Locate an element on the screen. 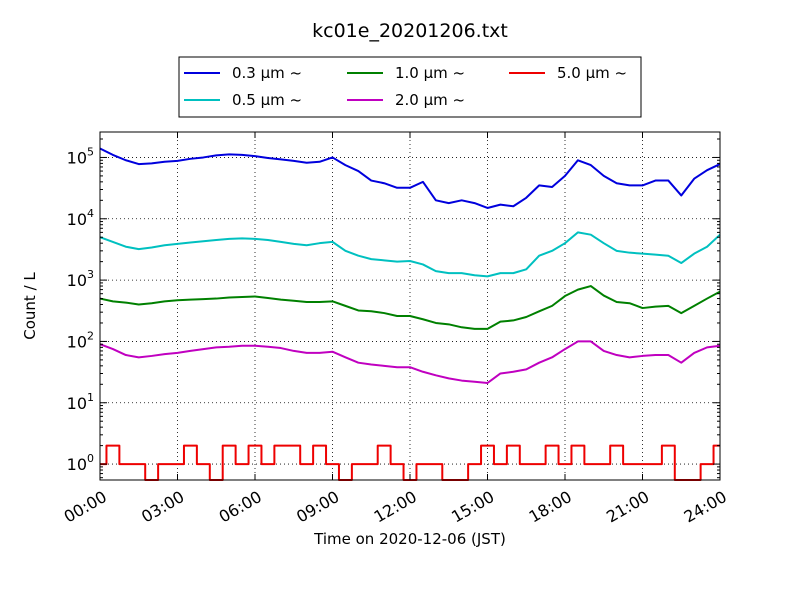 This screenshot has height=600, width=800. legend-label: 0.3 μm ~ is located at coordinates (267, 73).